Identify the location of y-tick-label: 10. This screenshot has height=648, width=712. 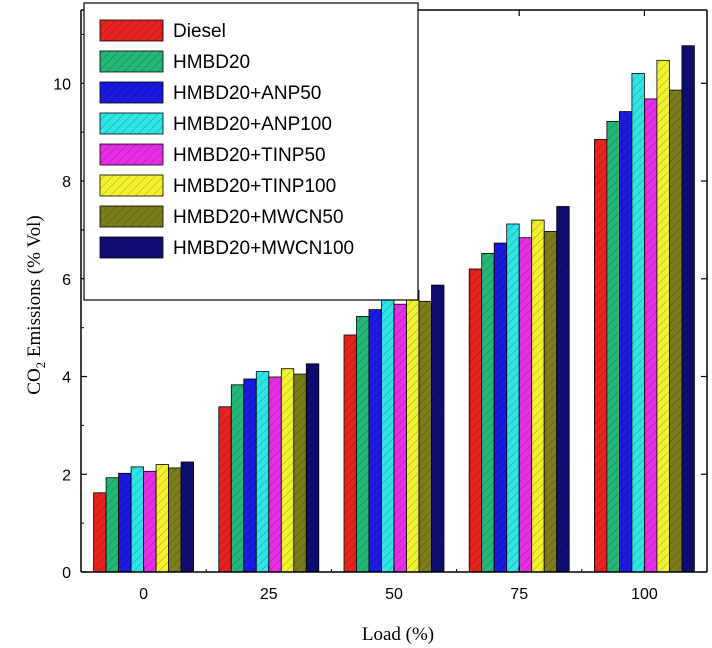
(62, 84).